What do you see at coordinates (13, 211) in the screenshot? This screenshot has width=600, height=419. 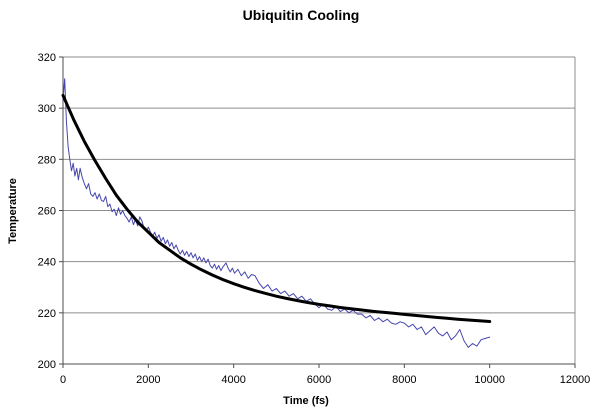 I see `y-axis-title: Temperature` at bounding box center [13, 211].